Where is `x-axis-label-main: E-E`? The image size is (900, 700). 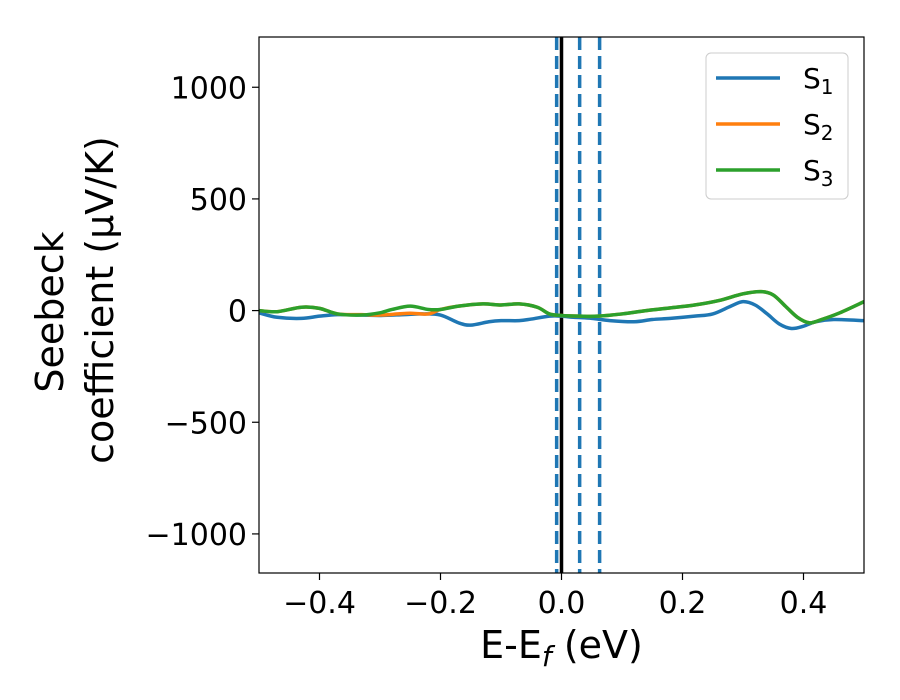
x-axis-label-main: E-E is located at coordinates (511, 645).